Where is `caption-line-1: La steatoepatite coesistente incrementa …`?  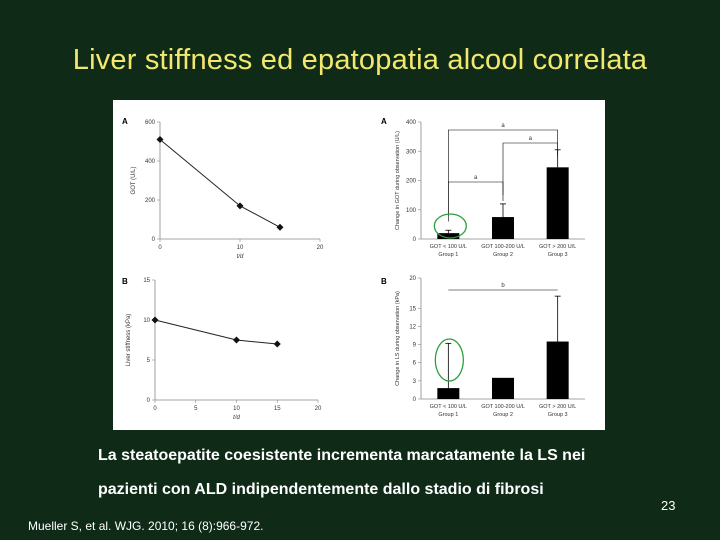
caption-line-1: La steatoepatite coesistente incrementa … is located at coordinates (342, 455).